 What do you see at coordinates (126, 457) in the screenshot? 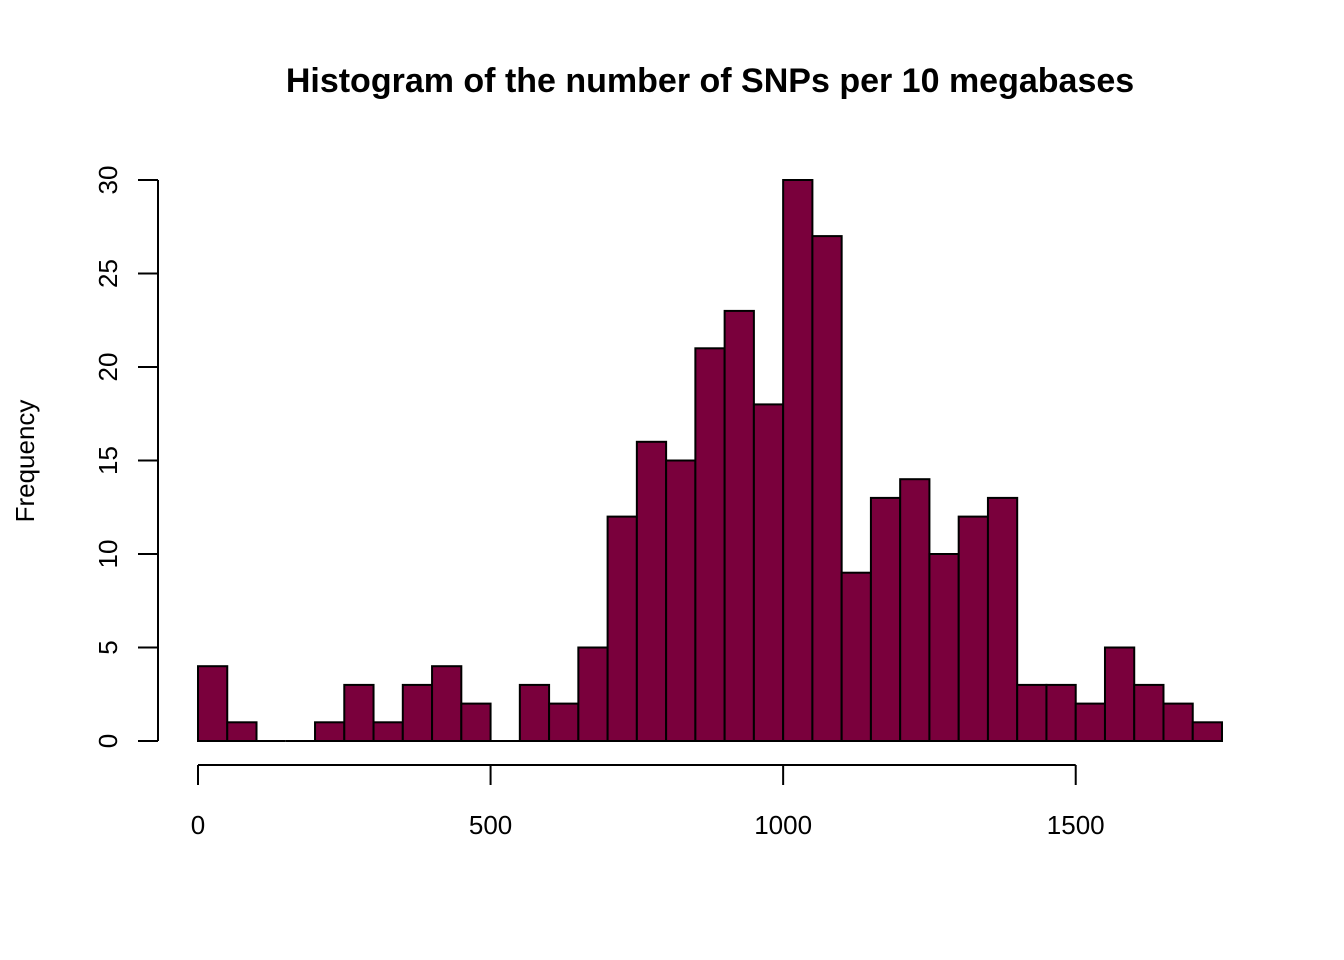
I see `y-axis: 0 5 10 15 20 25 30` at bounding box center [126, 457].